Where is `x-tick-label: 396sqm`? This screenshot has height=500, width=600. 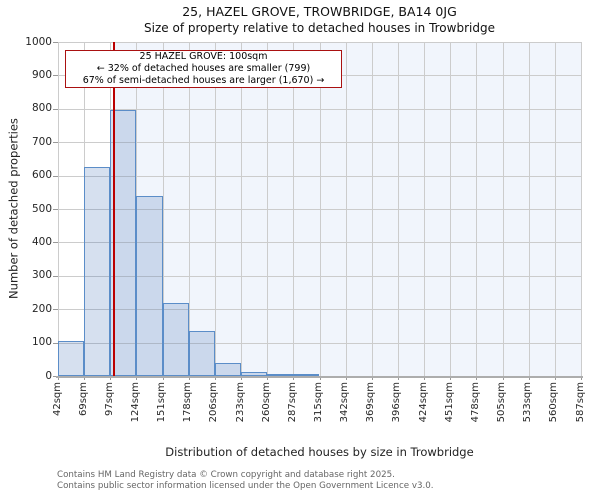 x-tick-label: 396sqm is located at coordinates (397, 402).